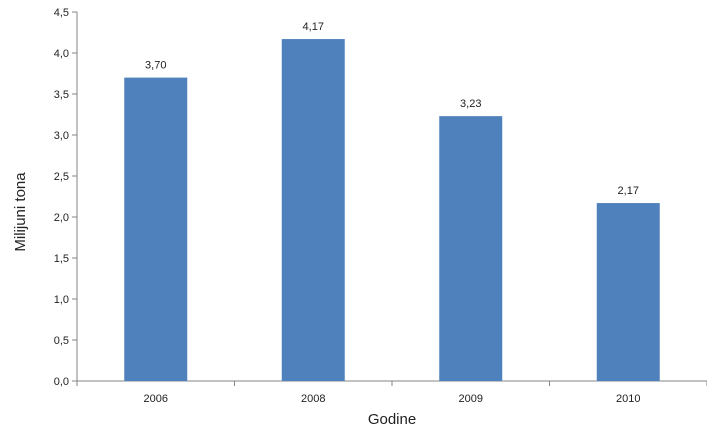 The width and height of the screenshot is (707, 427). What do you see at coordinates (471, 399) in the screenshot?
I see `x-tick-label-2009: 2009` at bounding box center [471, 399].